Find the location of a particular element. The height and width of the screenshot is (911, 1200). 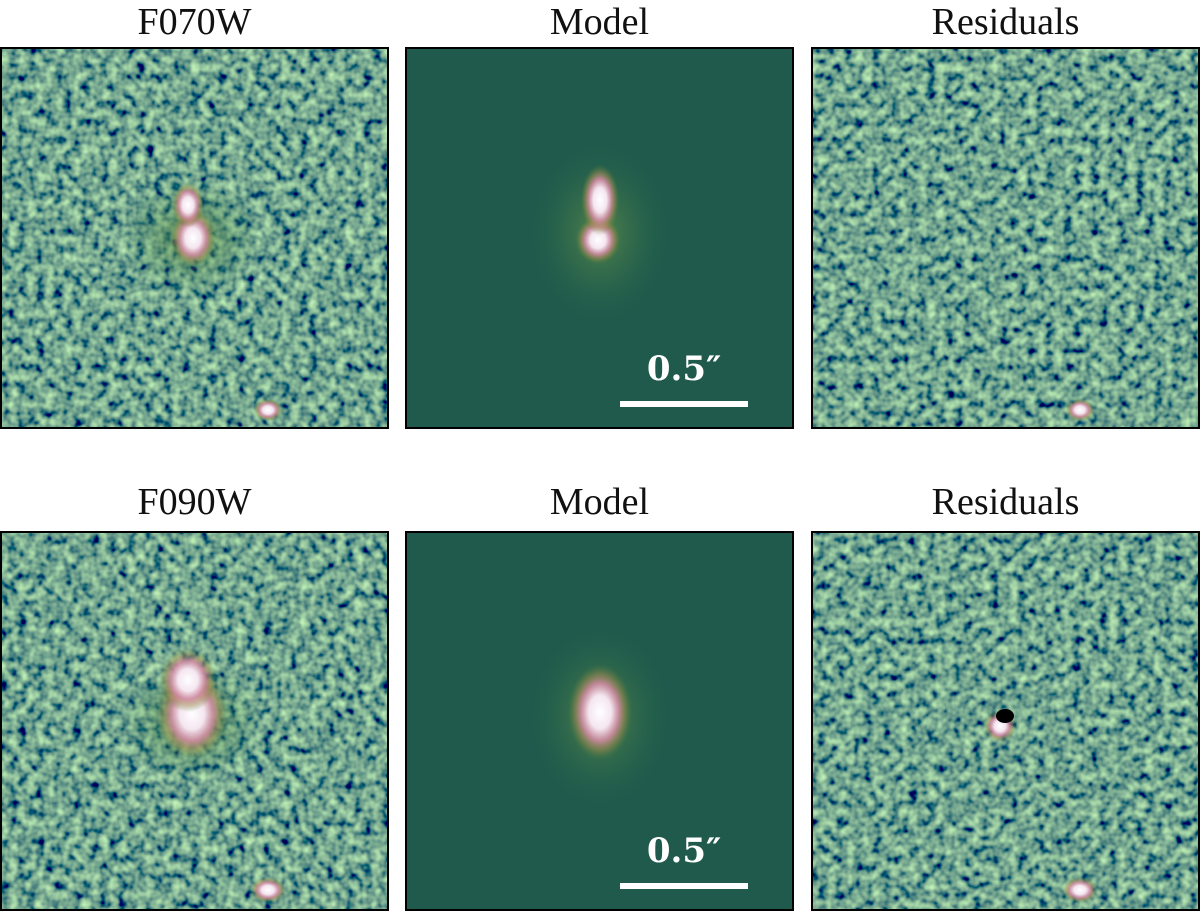

panel-title: F090W is located at coordinates (195, 502).